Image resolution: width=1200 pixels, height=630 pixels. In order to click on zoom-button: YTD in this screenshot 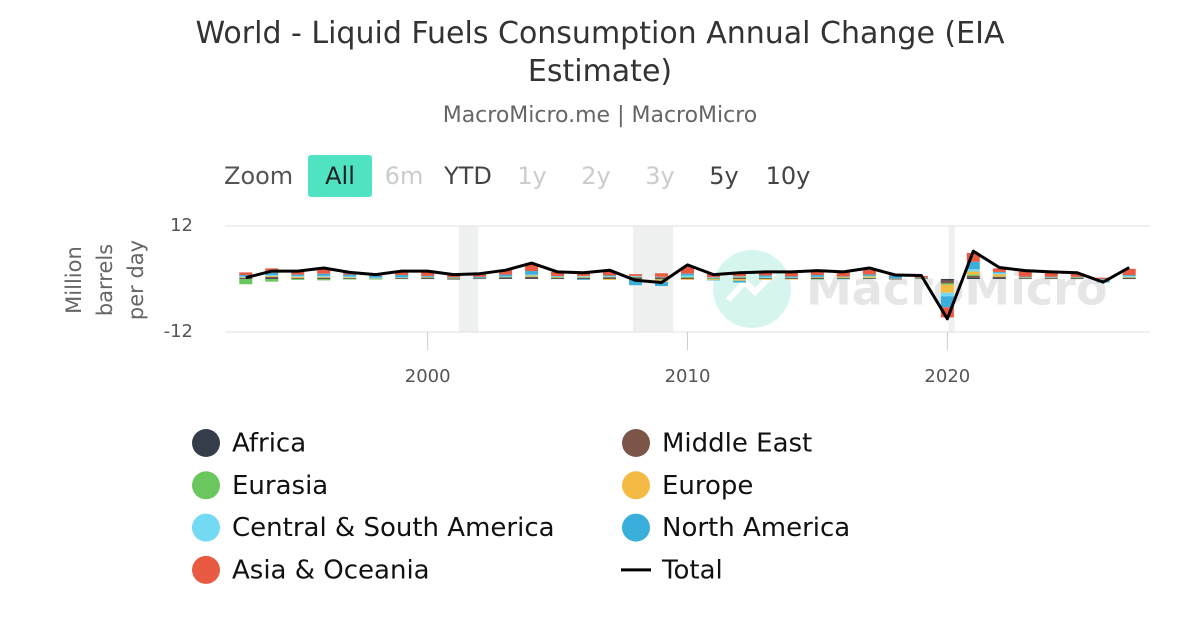, I will do `click(467, 176)`.